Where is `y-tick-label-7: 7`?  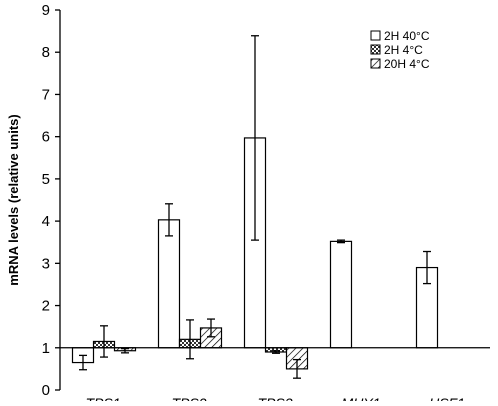 y-tick-label-7: 7 is located at coordinates (46, 94).